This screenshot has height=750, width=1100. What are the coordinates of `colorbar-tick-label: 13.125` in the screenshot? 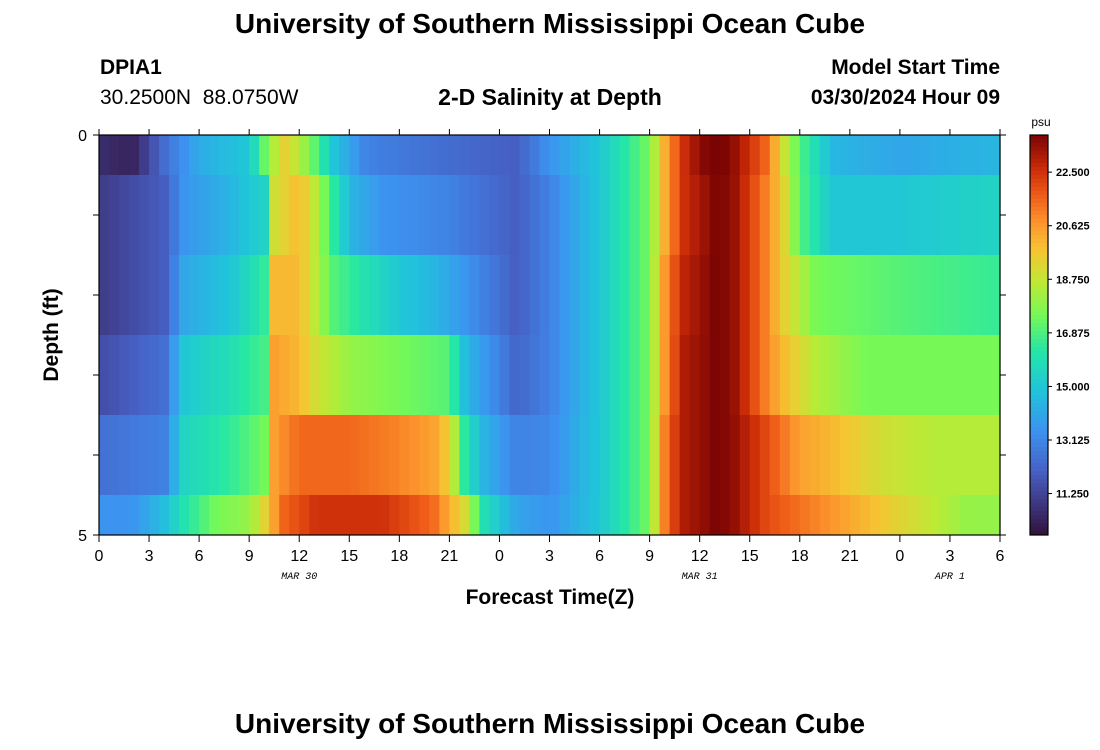 It's located at (1073, 441).